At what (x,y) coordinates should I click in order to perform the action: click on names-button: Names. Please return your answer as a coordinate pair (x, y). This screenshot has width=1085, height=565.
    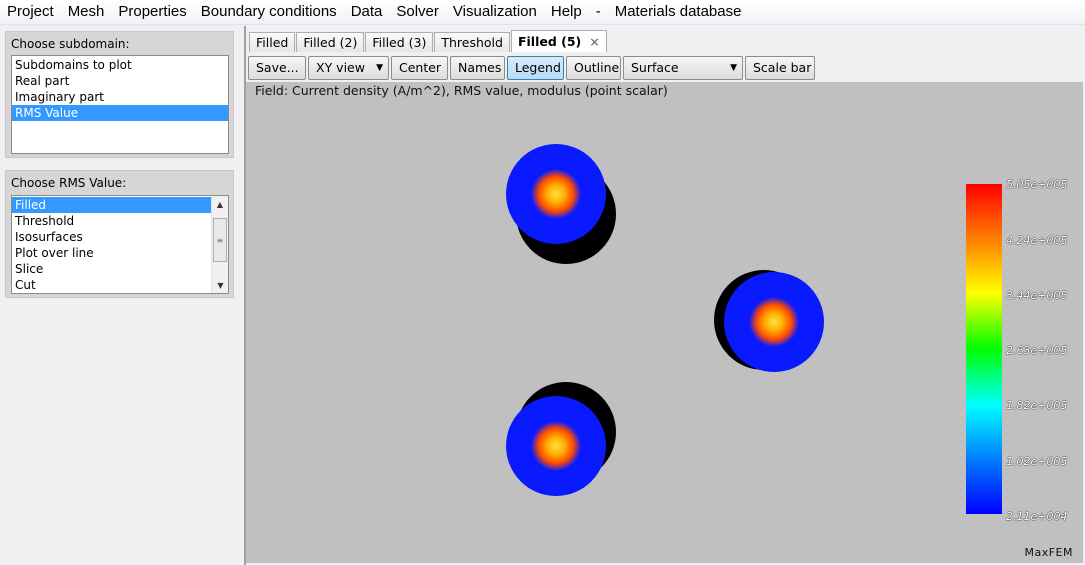
    Looking at the image, I should click on (477, 68).